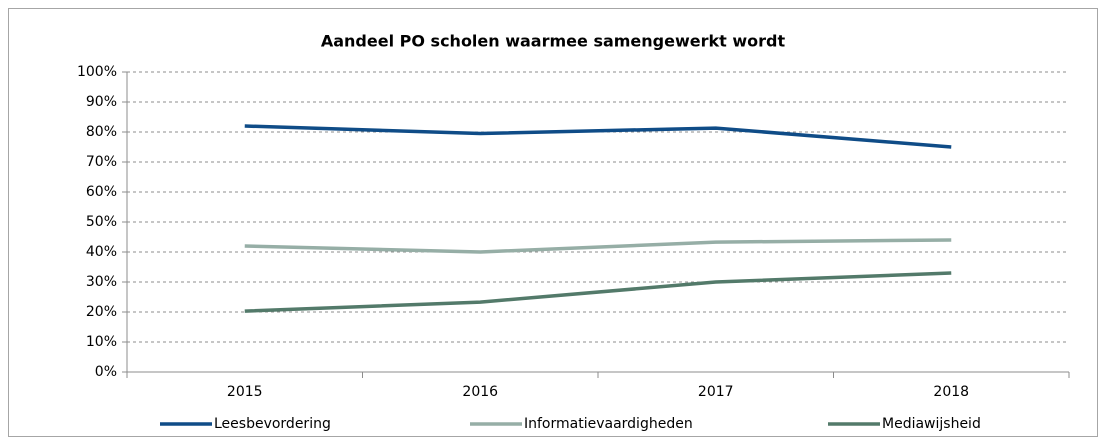  What do you see at coordinates (101, 192) in the screenshot?
I see `y-tick-label: 60%` at bounding box center [101, 192].